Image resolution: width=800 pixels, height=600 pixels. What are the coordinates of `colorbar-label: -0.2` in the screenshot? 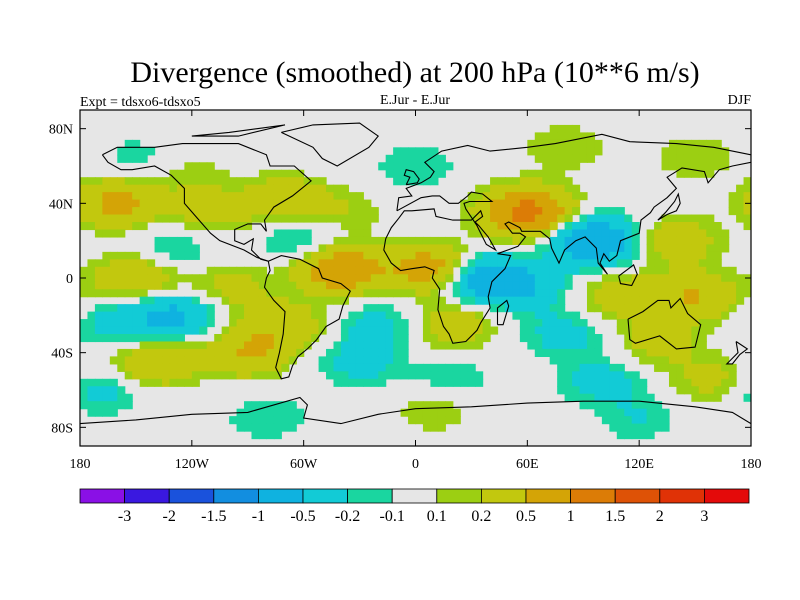 It's located at (347, 516).